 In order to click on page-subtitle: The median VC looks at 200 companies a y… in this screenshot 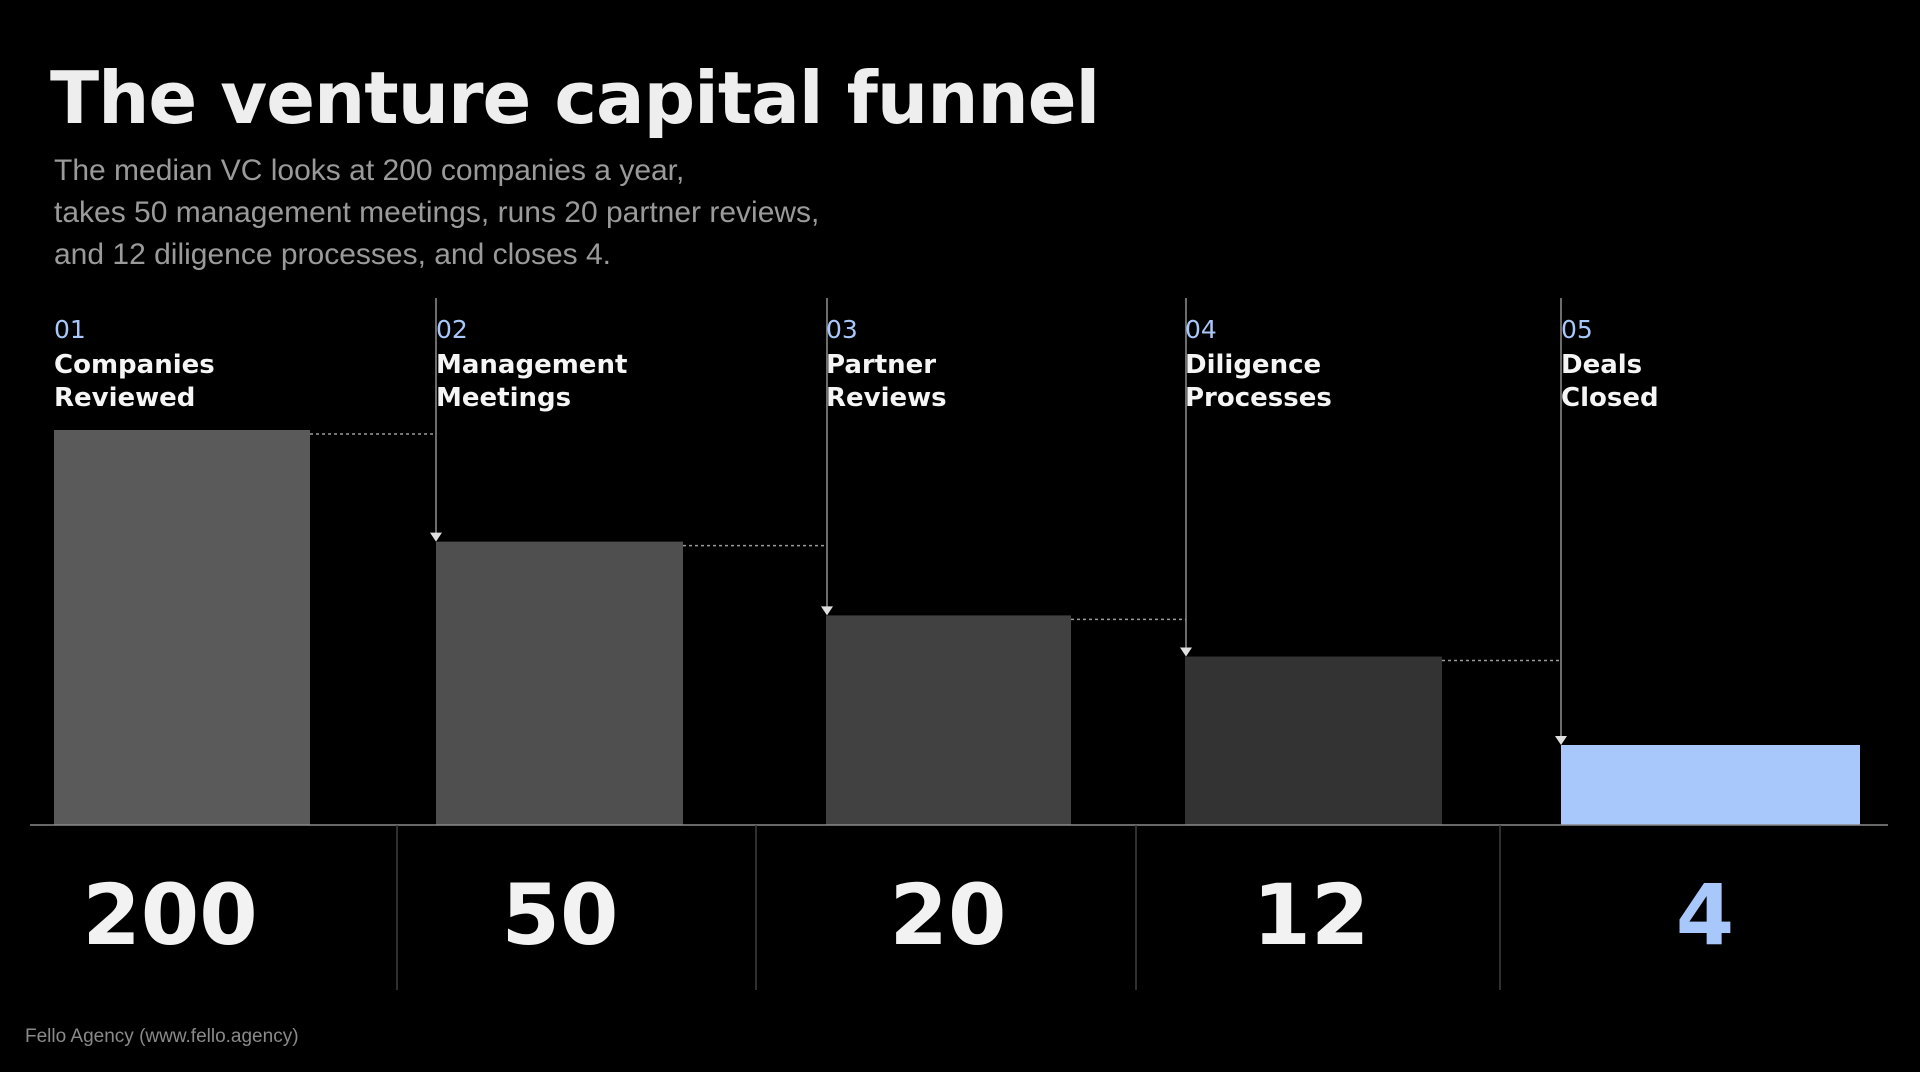, I will do `click(504, 213)`.